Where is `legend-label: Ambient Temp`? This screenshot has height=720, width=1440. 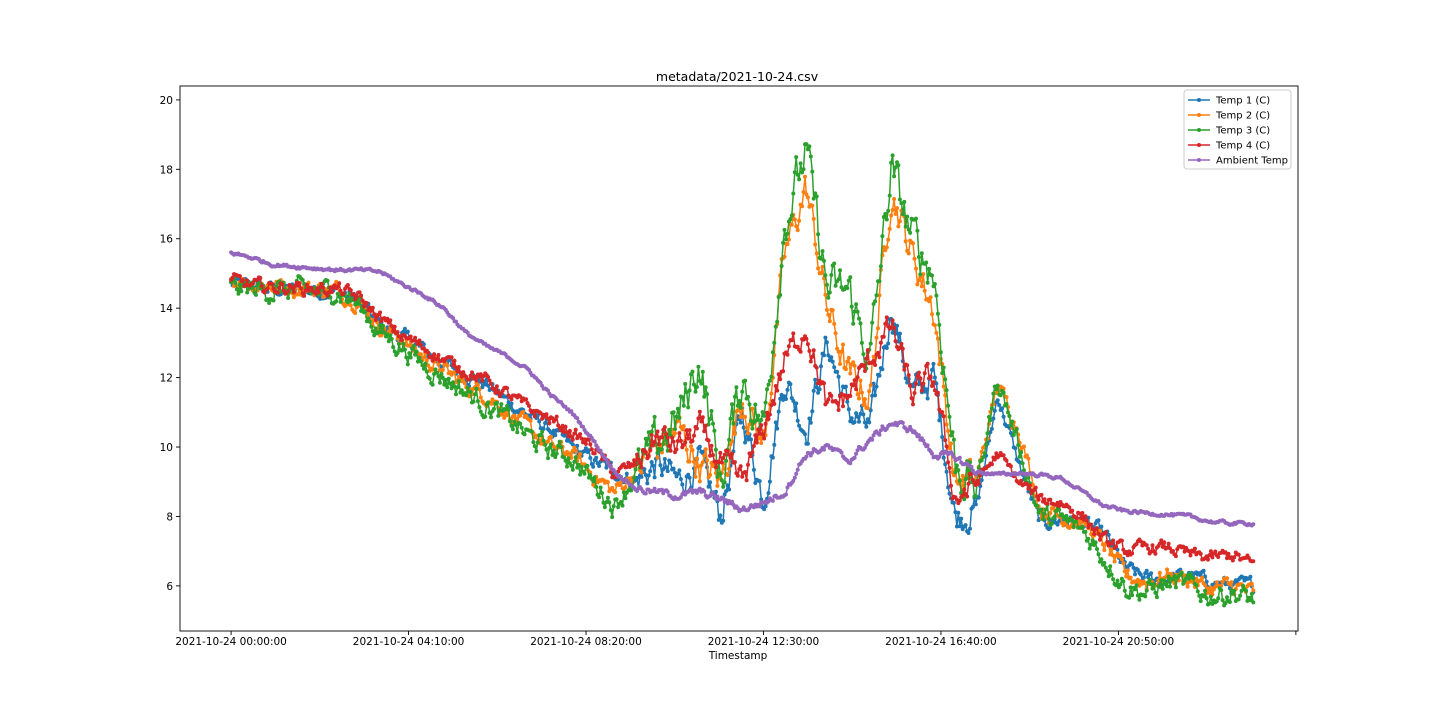
legend-label: Ambient Temp is located at coordinates (1252, 161).